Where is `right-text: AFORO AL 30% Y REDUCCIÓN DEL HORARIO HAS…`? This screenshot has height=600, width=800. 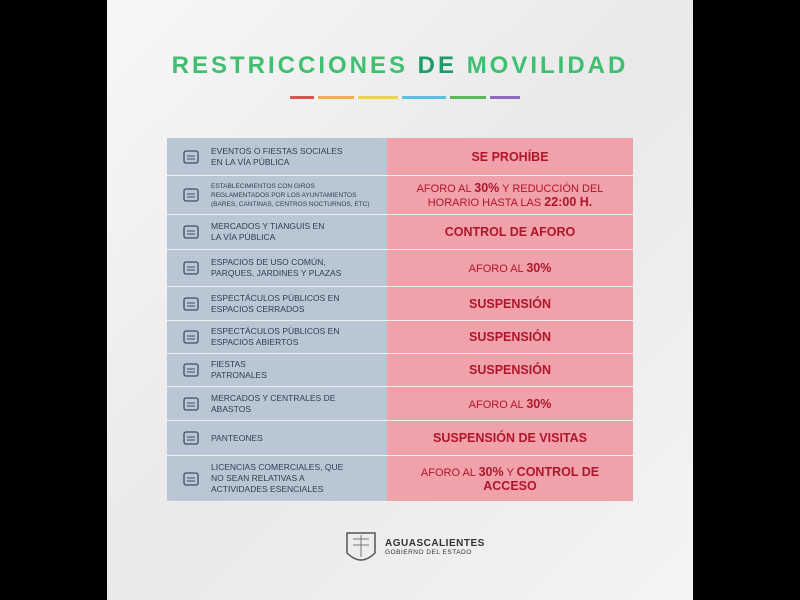 right-text: AFORO AL 30% Y REDUCCIÓN DEL HORARIO HAS… is located at coordinates (510, 195).